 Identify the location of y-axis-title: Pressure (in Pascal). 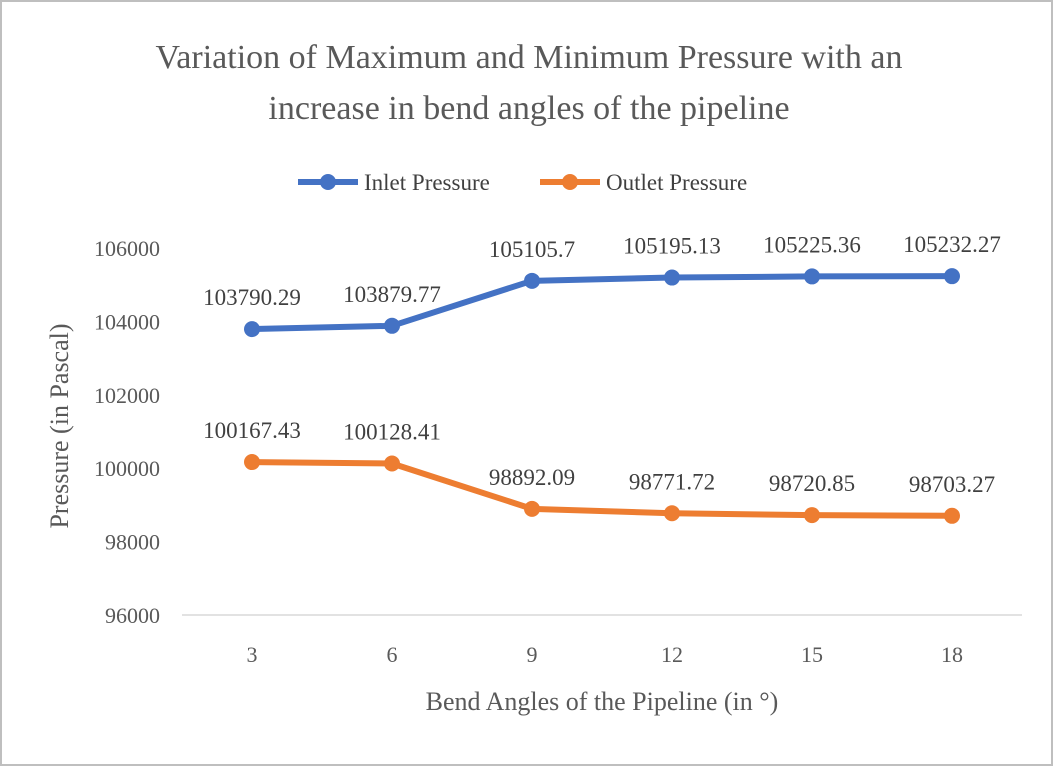
(59, 425).